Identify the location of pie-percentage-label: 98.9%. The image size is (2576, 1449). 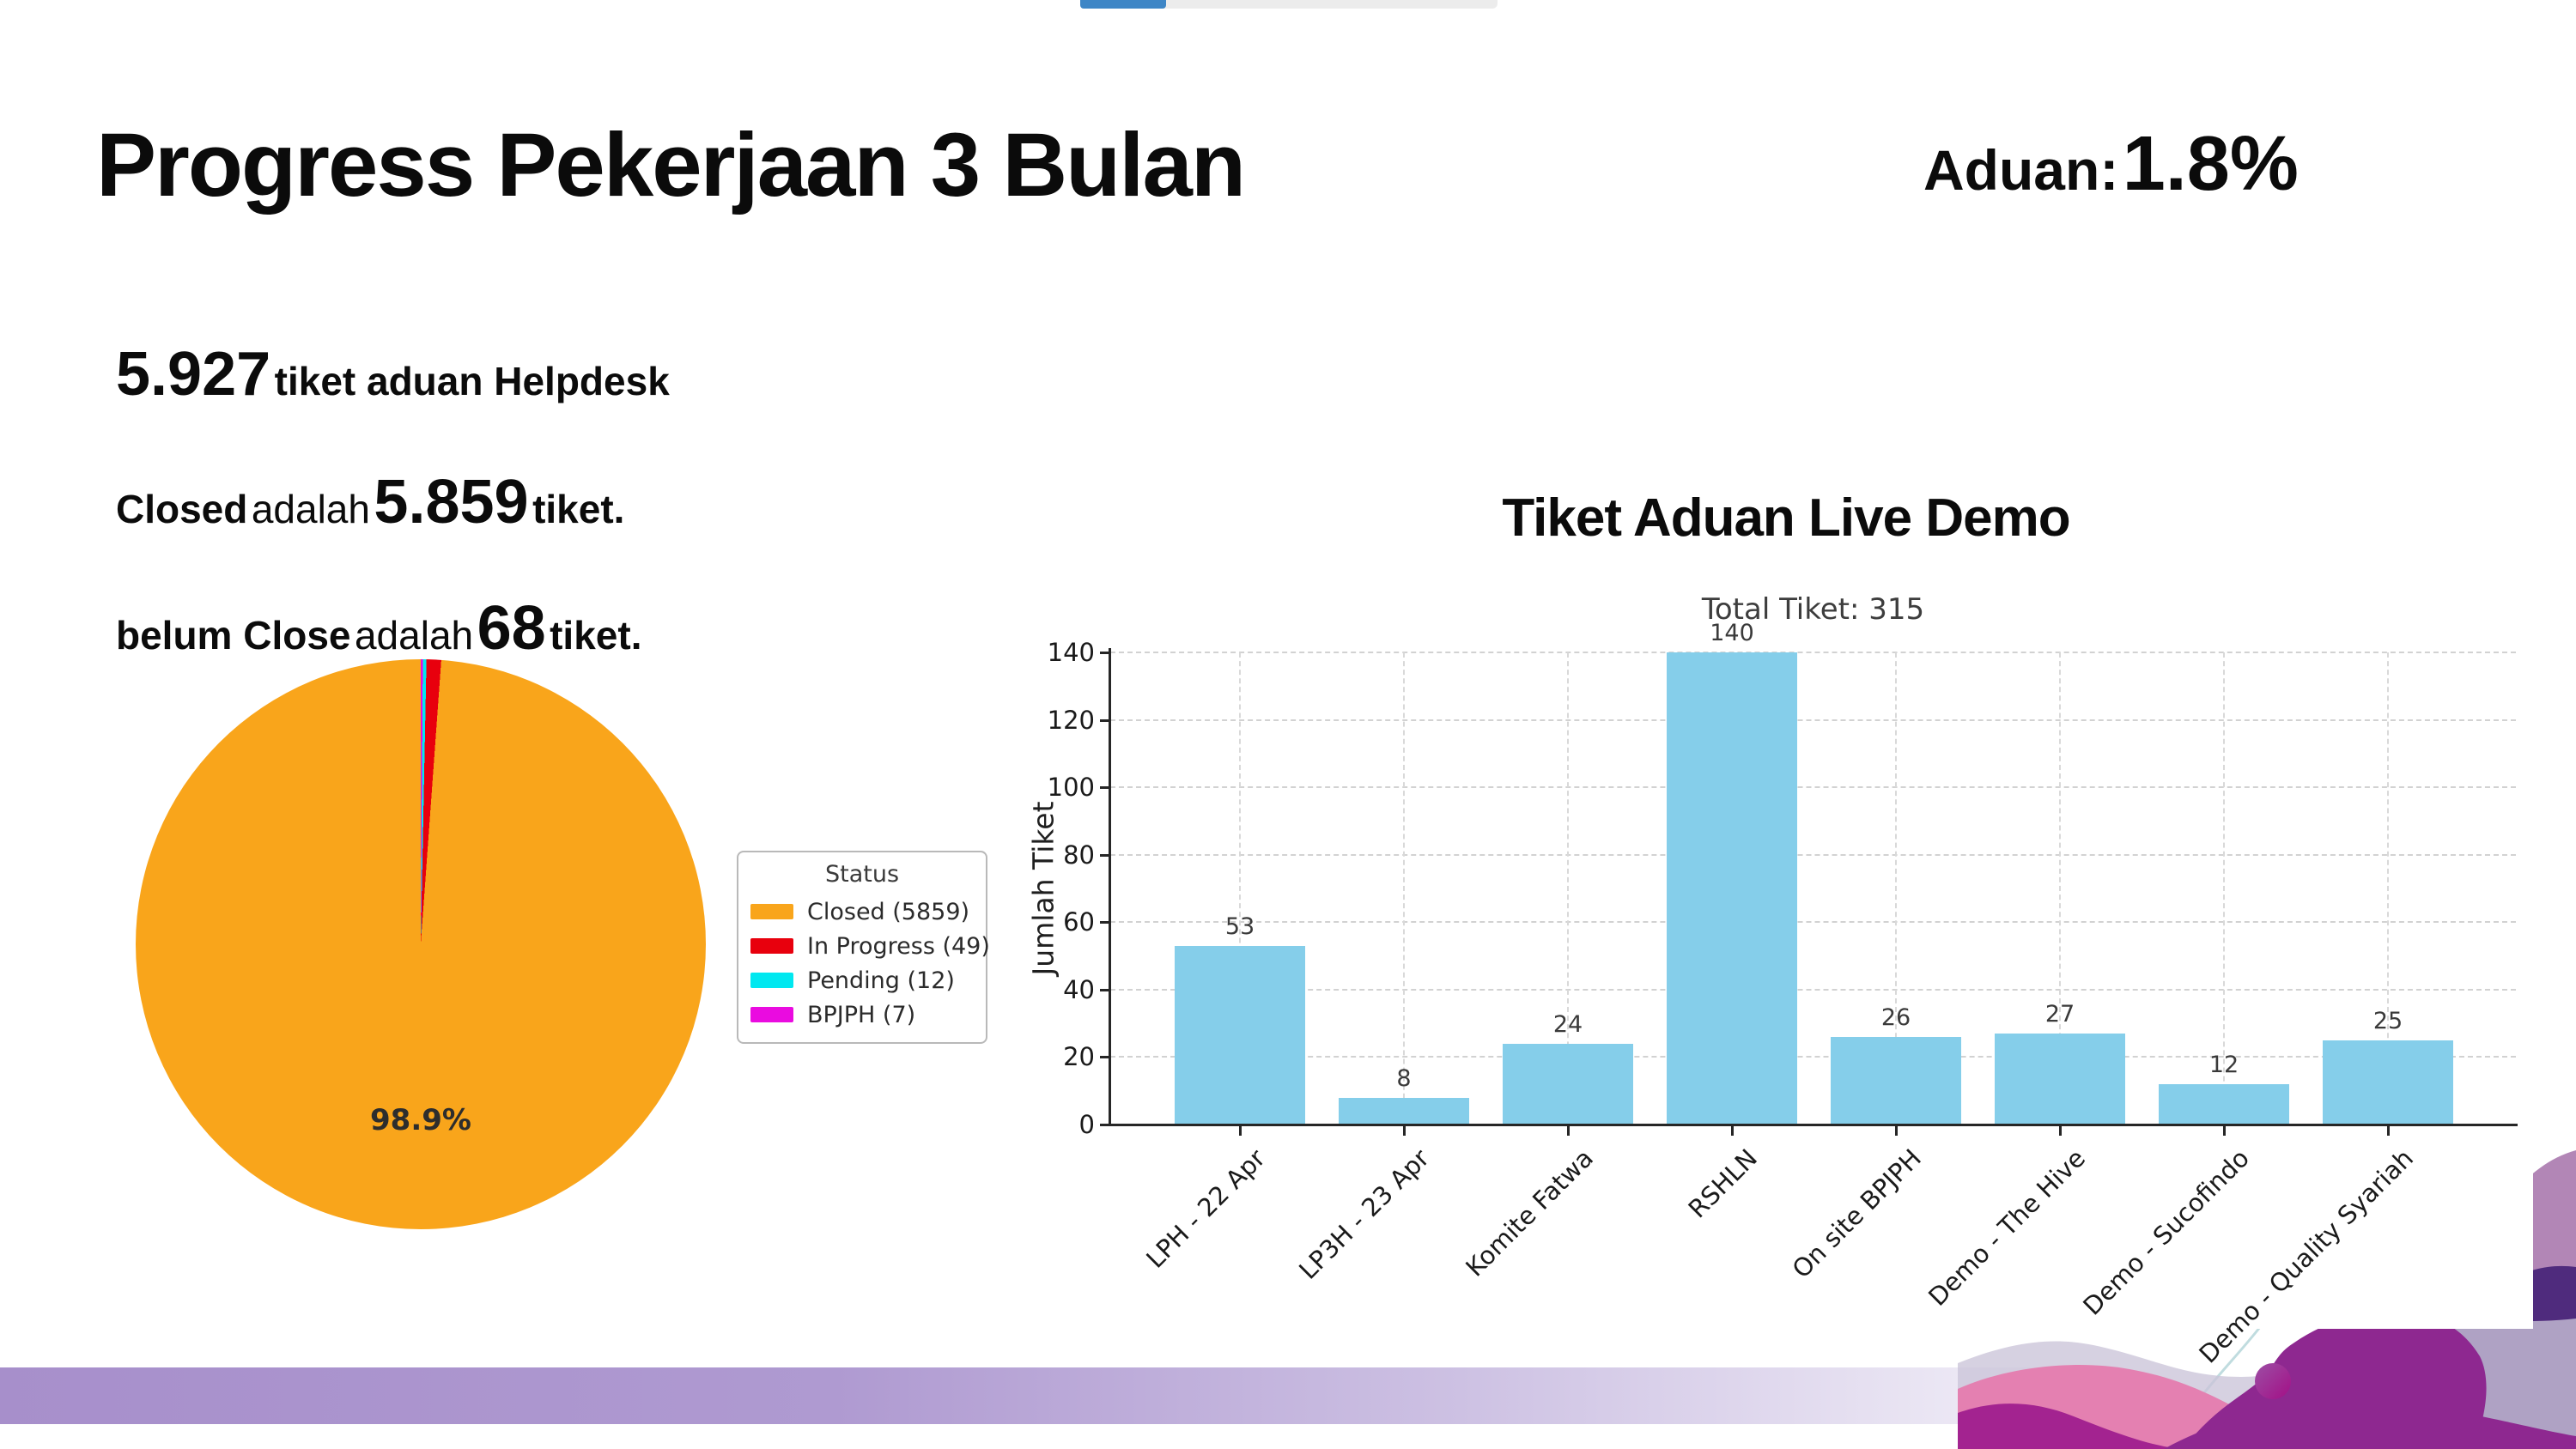
(420, 1120).